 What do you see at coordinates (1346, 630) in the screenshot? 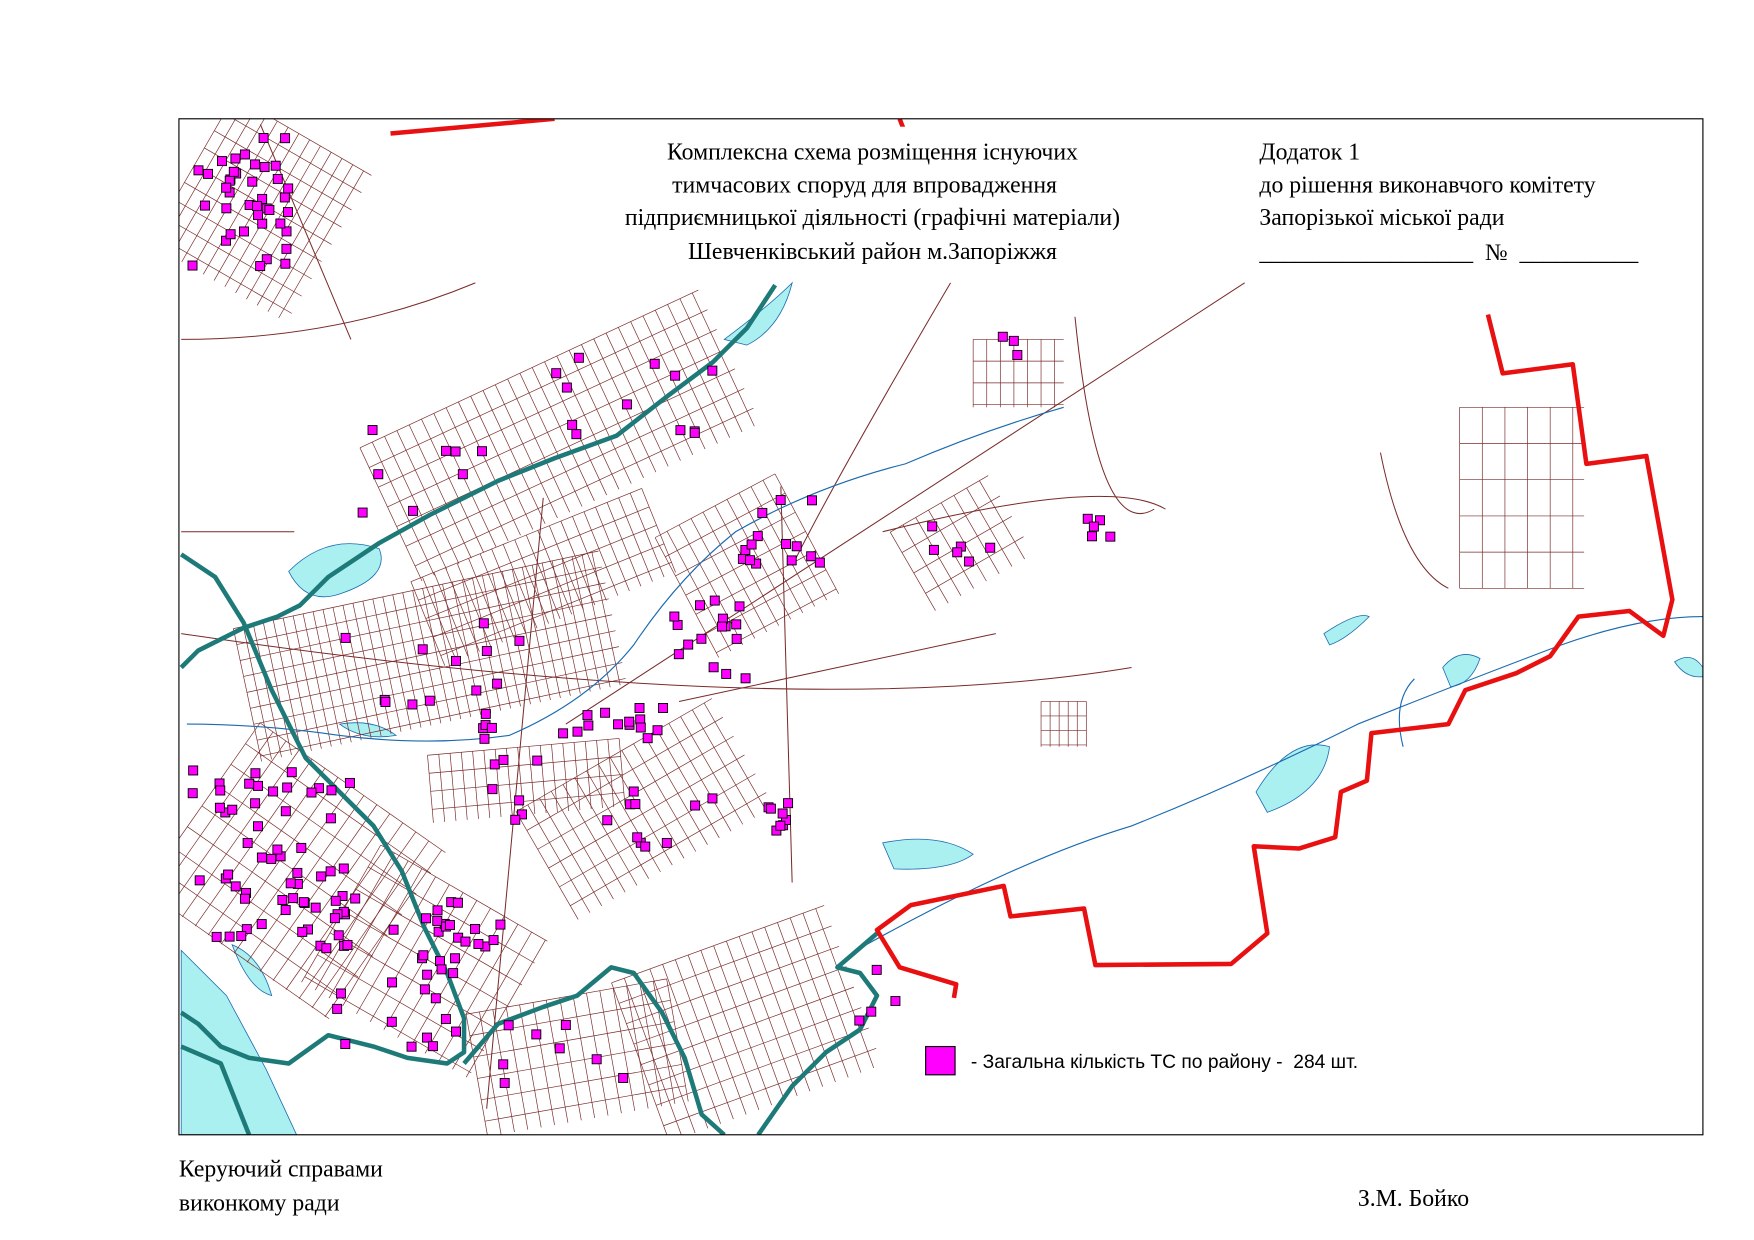
I see `lake` at bounding box center [1346, 630].